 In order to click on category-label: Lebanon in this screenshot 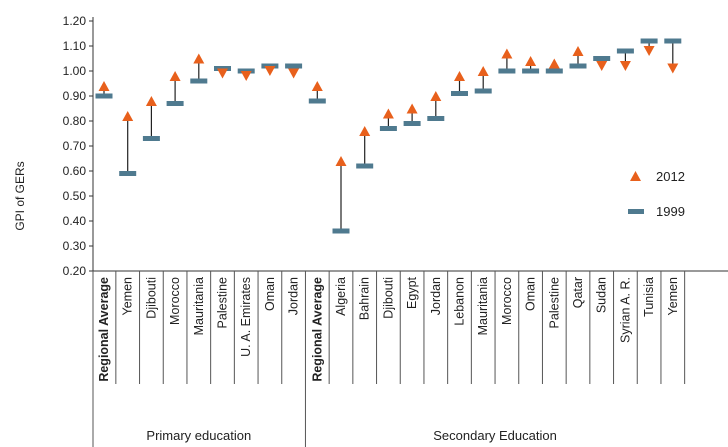, I will do `click(460, 301)`.